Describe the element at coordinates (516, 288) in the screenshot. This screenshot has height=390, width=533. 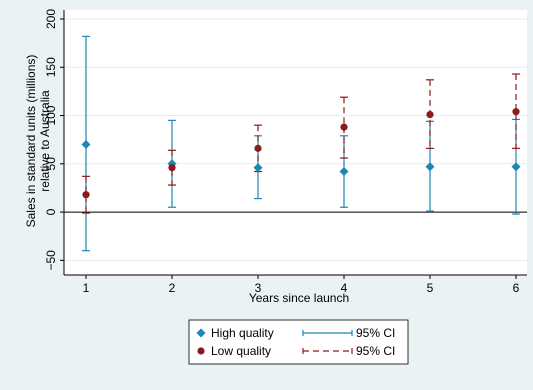
I see `x-tick-label: 6` at that location.